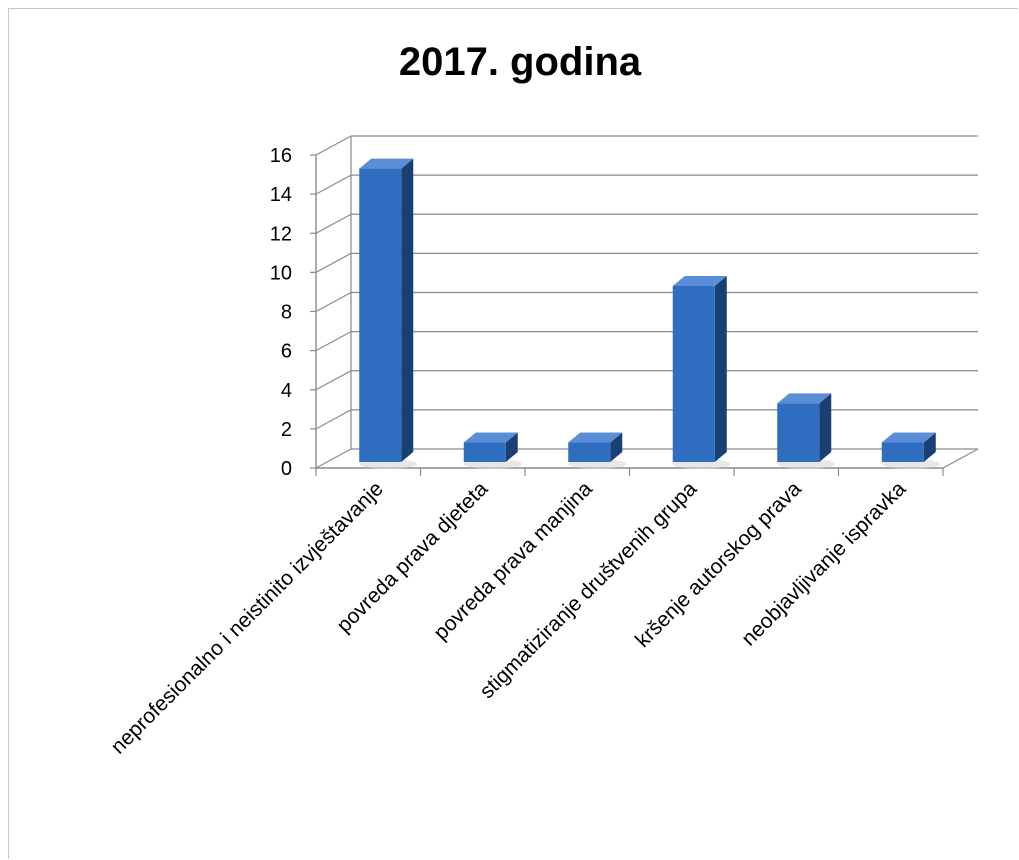  What do you see at coordinates (286, 430) in the screenshot?
I see `y-tick-label: 2` at bounding box center [286, 430].